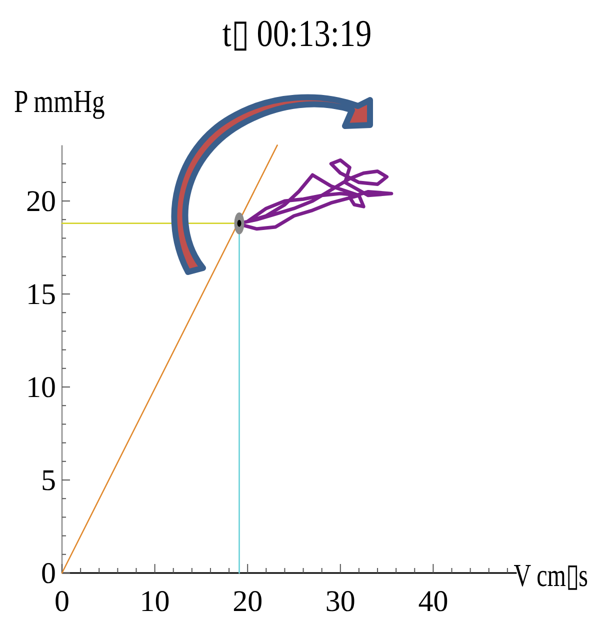  I want to click on x-tick-label: 40, so click(433, 601).